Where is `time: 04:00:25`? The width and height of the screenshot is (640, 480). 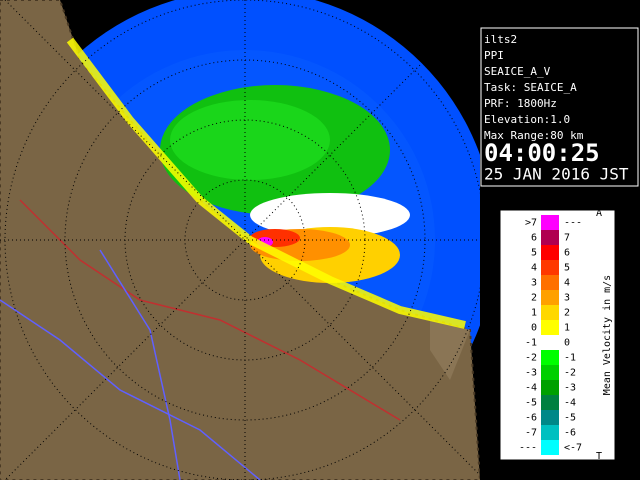 time: 04:00:25 is located at coordinates (542, 153).